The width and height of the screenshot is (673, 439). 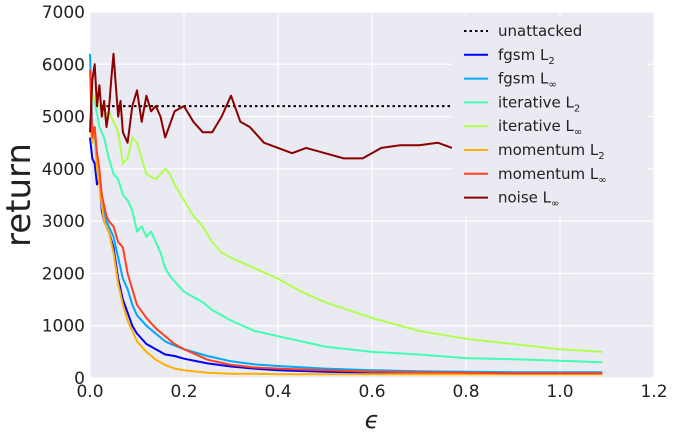 What do you see at coordinates (63, 118) in the screenshot?
I see `y-tick-label: 5000` at bounding box center [63, 118].